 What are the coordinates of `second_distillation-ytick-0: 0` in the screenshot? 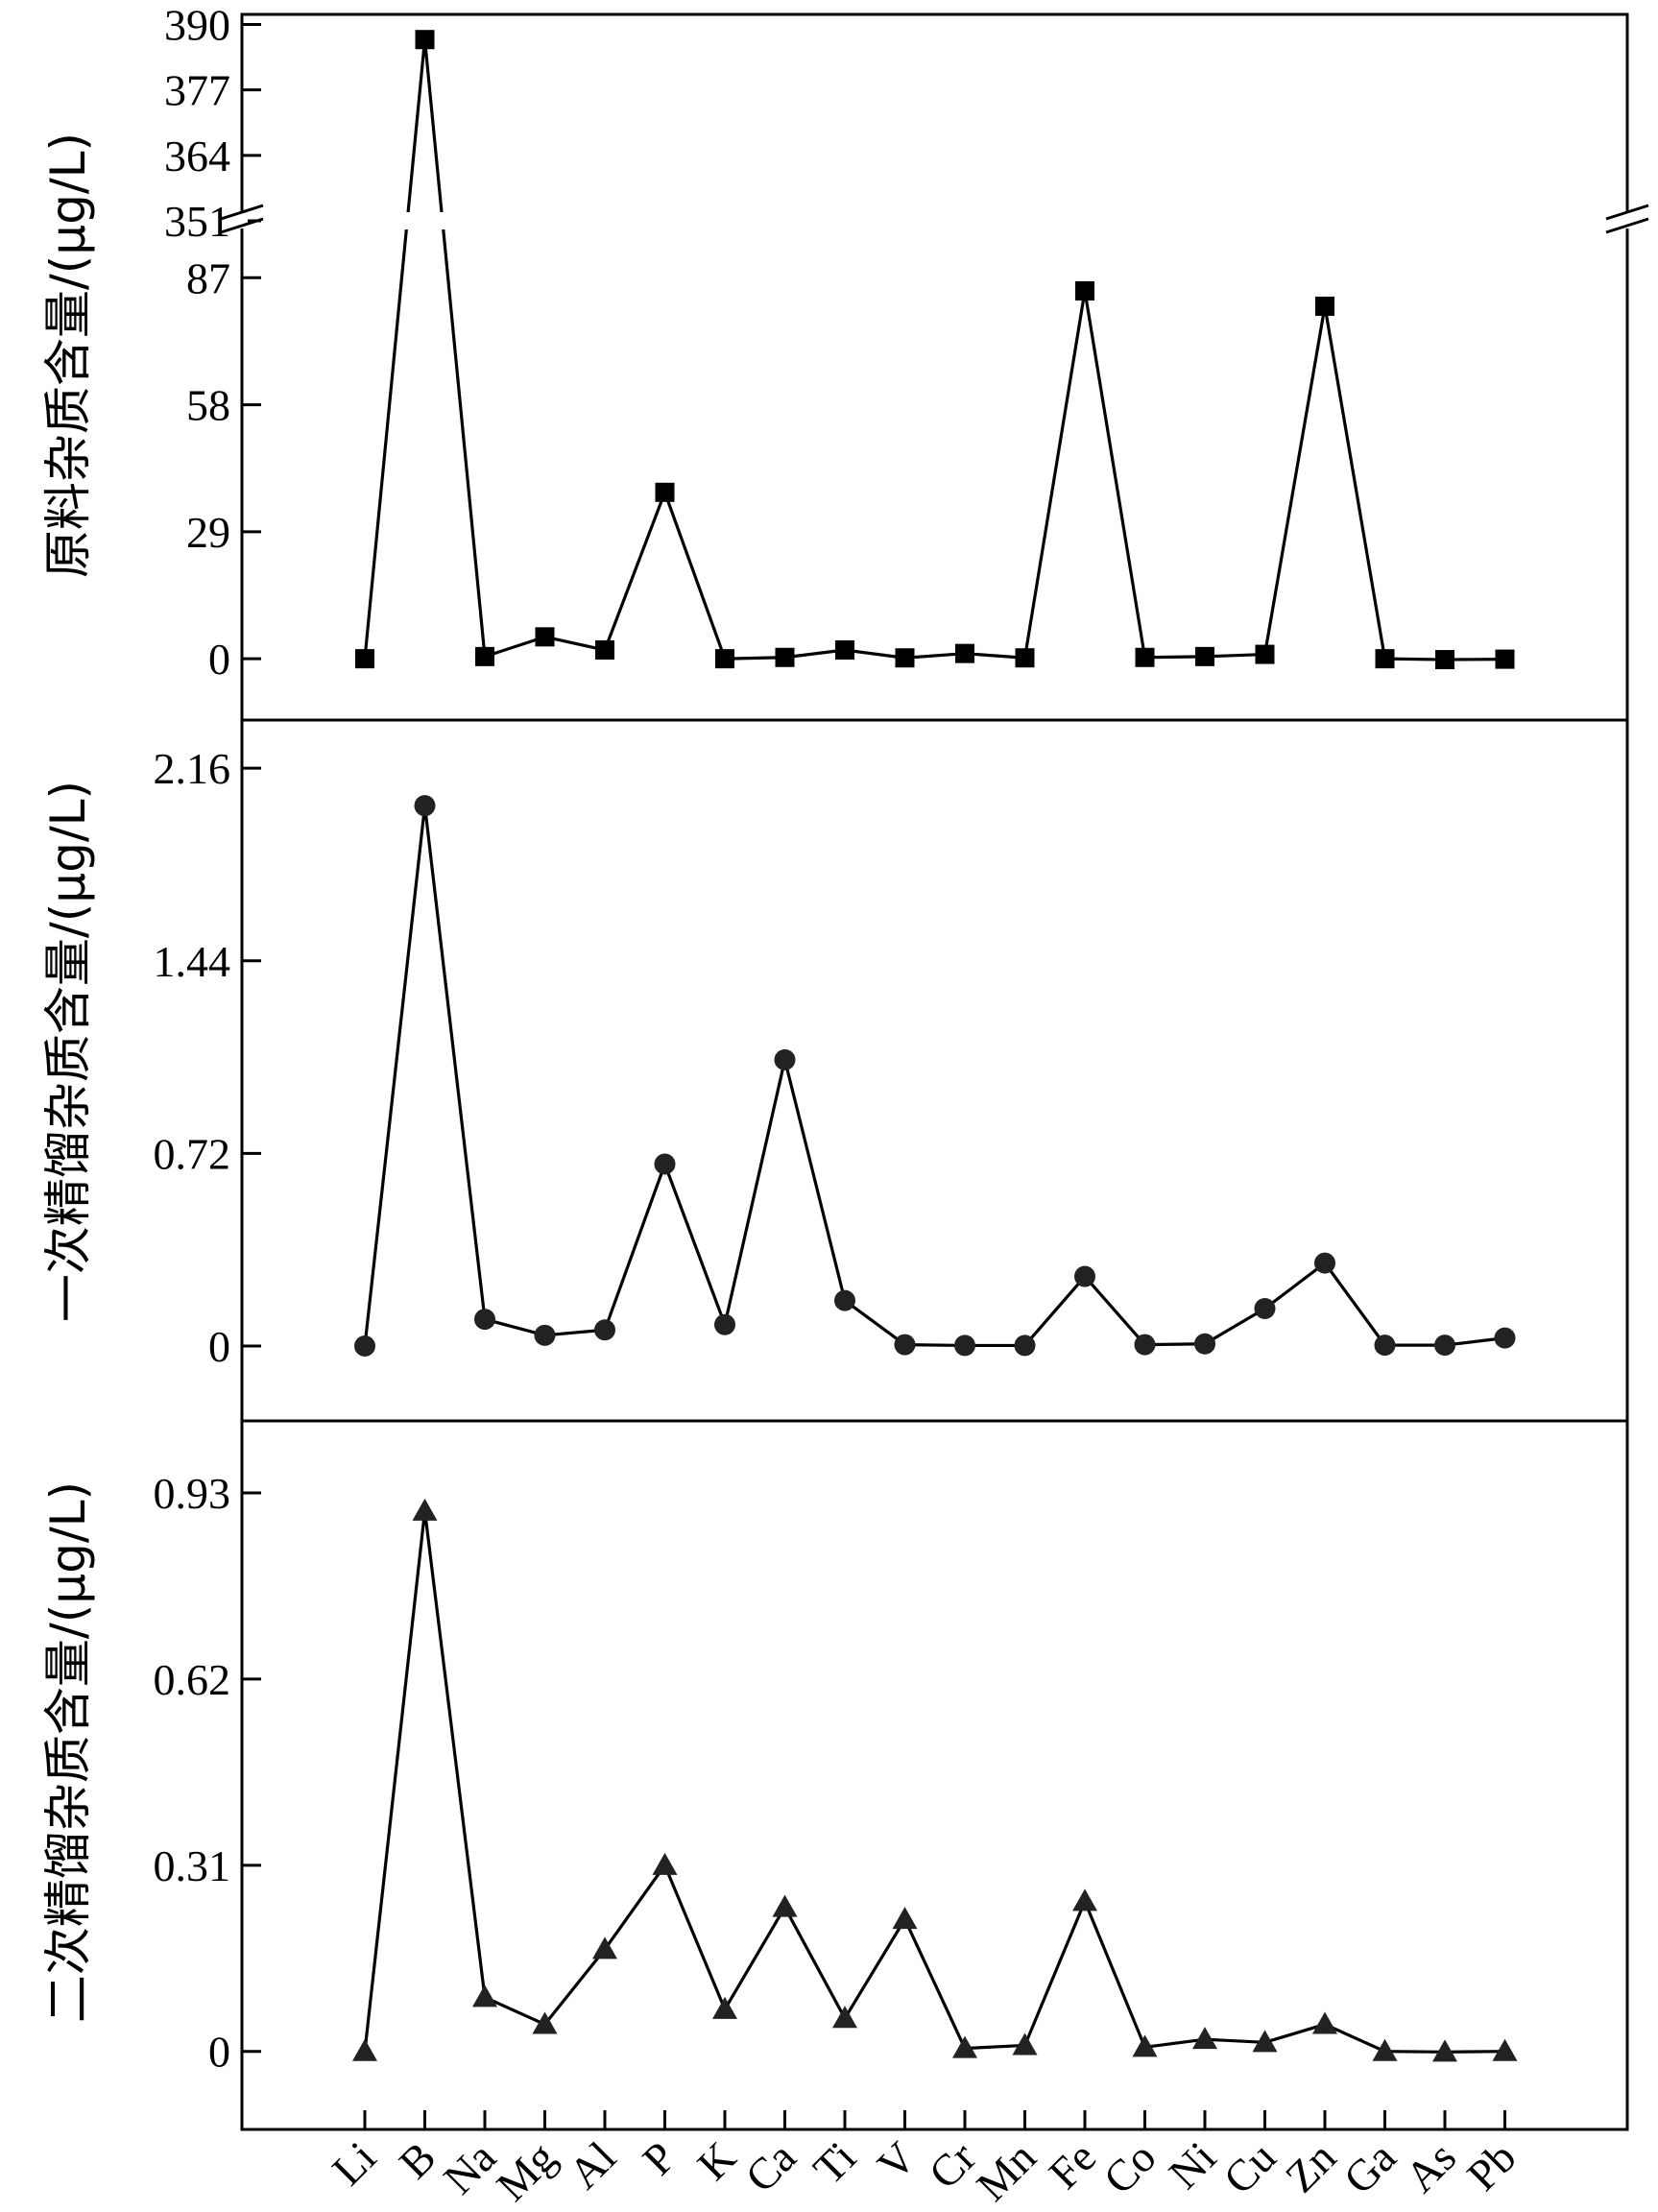 It's located at (219, 2052).